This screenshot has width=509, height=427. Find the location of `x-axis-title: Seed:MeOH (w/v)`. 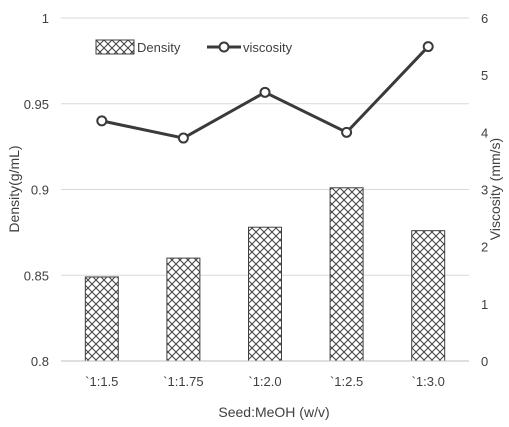

x-axis-title: Seed:MeOH (w/v) is located at coordinates (273, 412).